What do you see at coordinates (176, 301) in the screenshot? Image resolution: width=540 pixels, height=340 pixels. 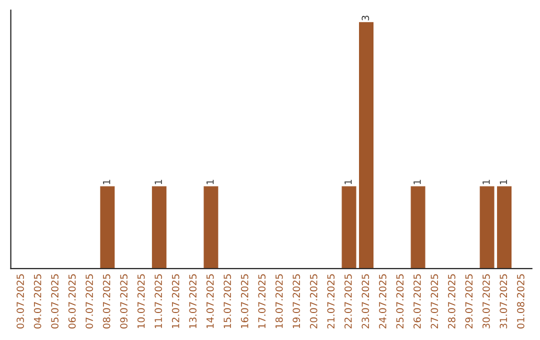 I see `x-tick-label: 12.07.2025` at bounding box center [176, 301].